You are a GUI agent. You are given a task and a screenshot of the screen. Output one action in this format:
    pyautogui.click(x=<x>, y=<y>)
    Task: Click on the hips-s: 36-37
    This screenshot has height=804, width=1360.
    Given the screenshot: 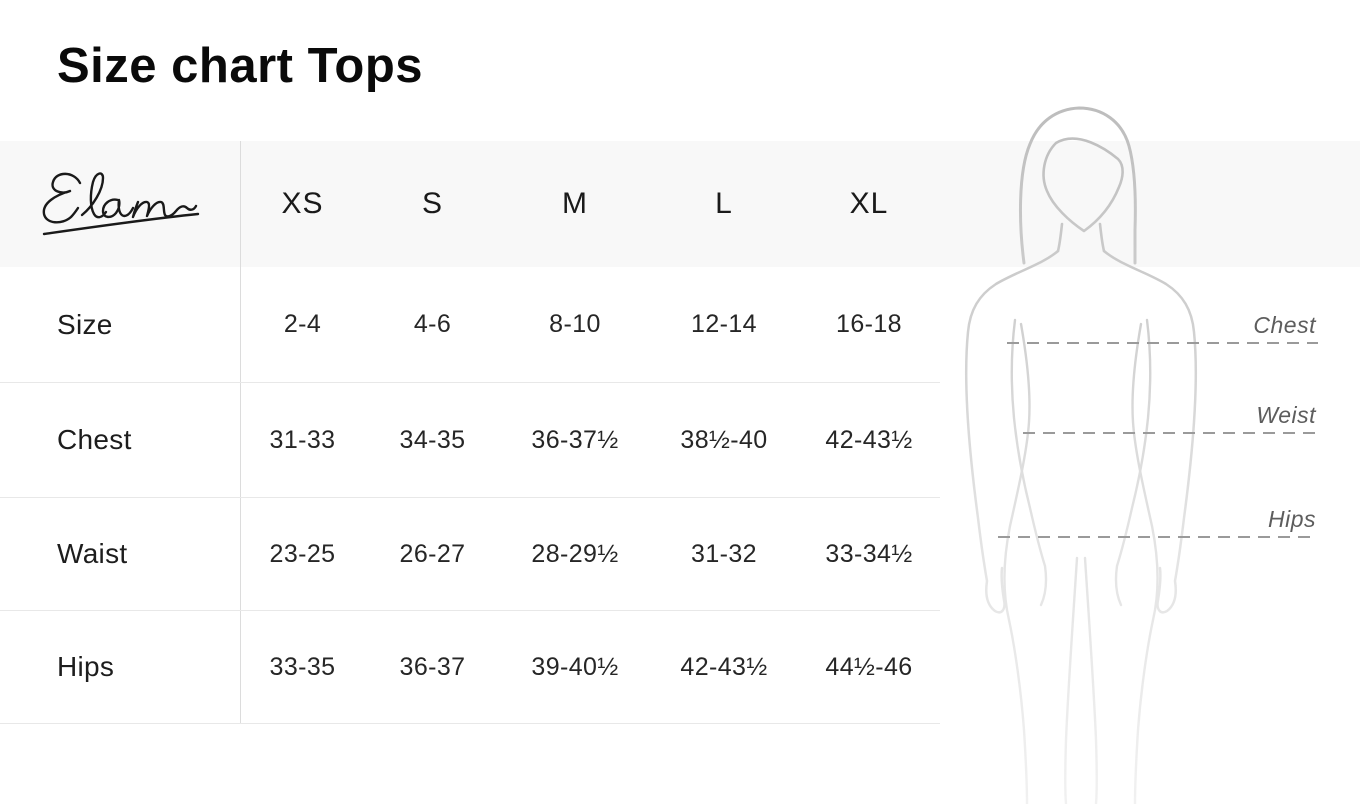 What is the action you would take?
    pyautogui.click(x=432, y=666)
    